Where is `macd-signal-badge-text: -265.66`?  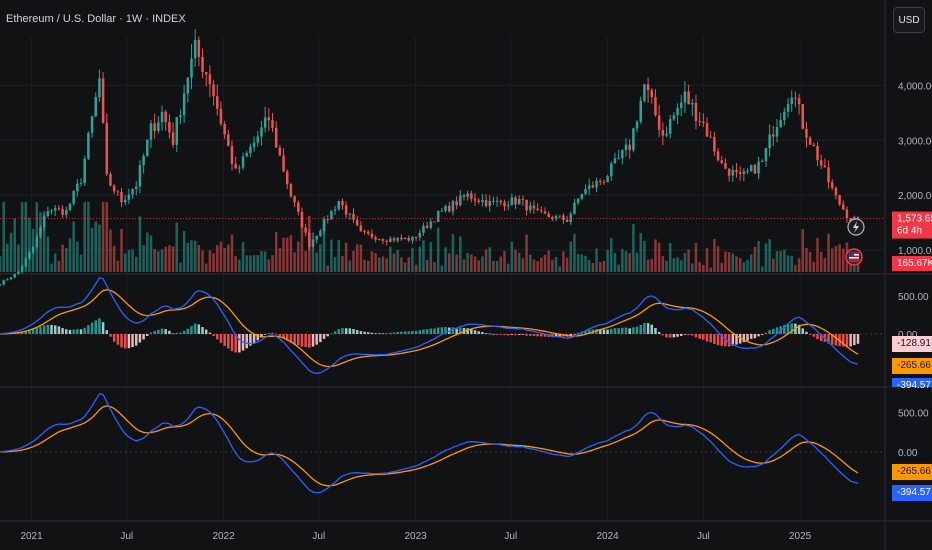
macd-signal-badge-text: -265.66 is located at coordinates (914, 365).